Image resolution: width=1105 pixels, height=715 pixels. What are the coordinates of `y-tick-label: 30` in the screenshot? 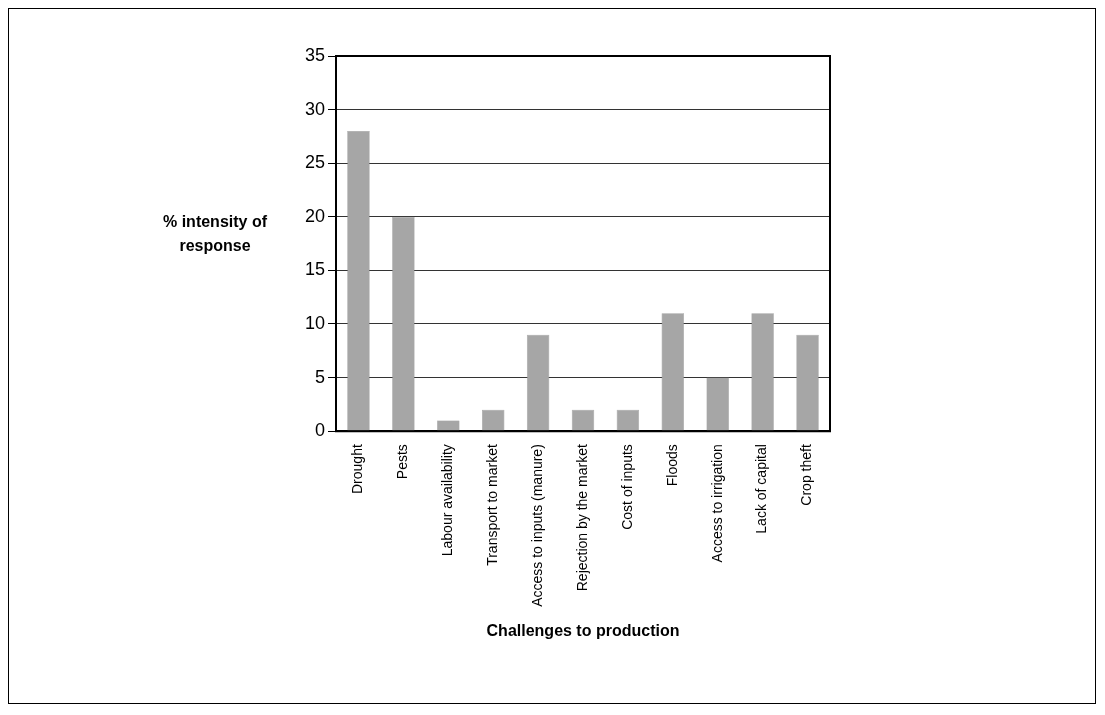 It's located at (314, 108).